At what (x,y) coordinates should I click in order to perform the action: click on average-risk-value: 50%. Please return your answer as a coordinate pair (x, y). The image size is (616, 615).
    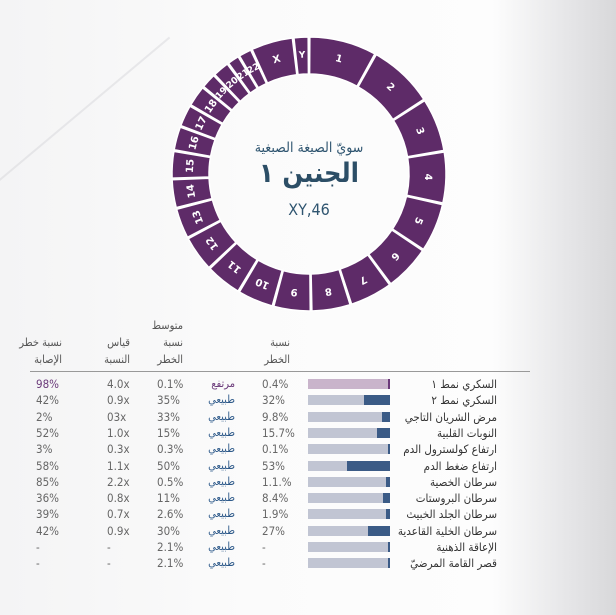
    Looking at the image, I should click on (168, 465).